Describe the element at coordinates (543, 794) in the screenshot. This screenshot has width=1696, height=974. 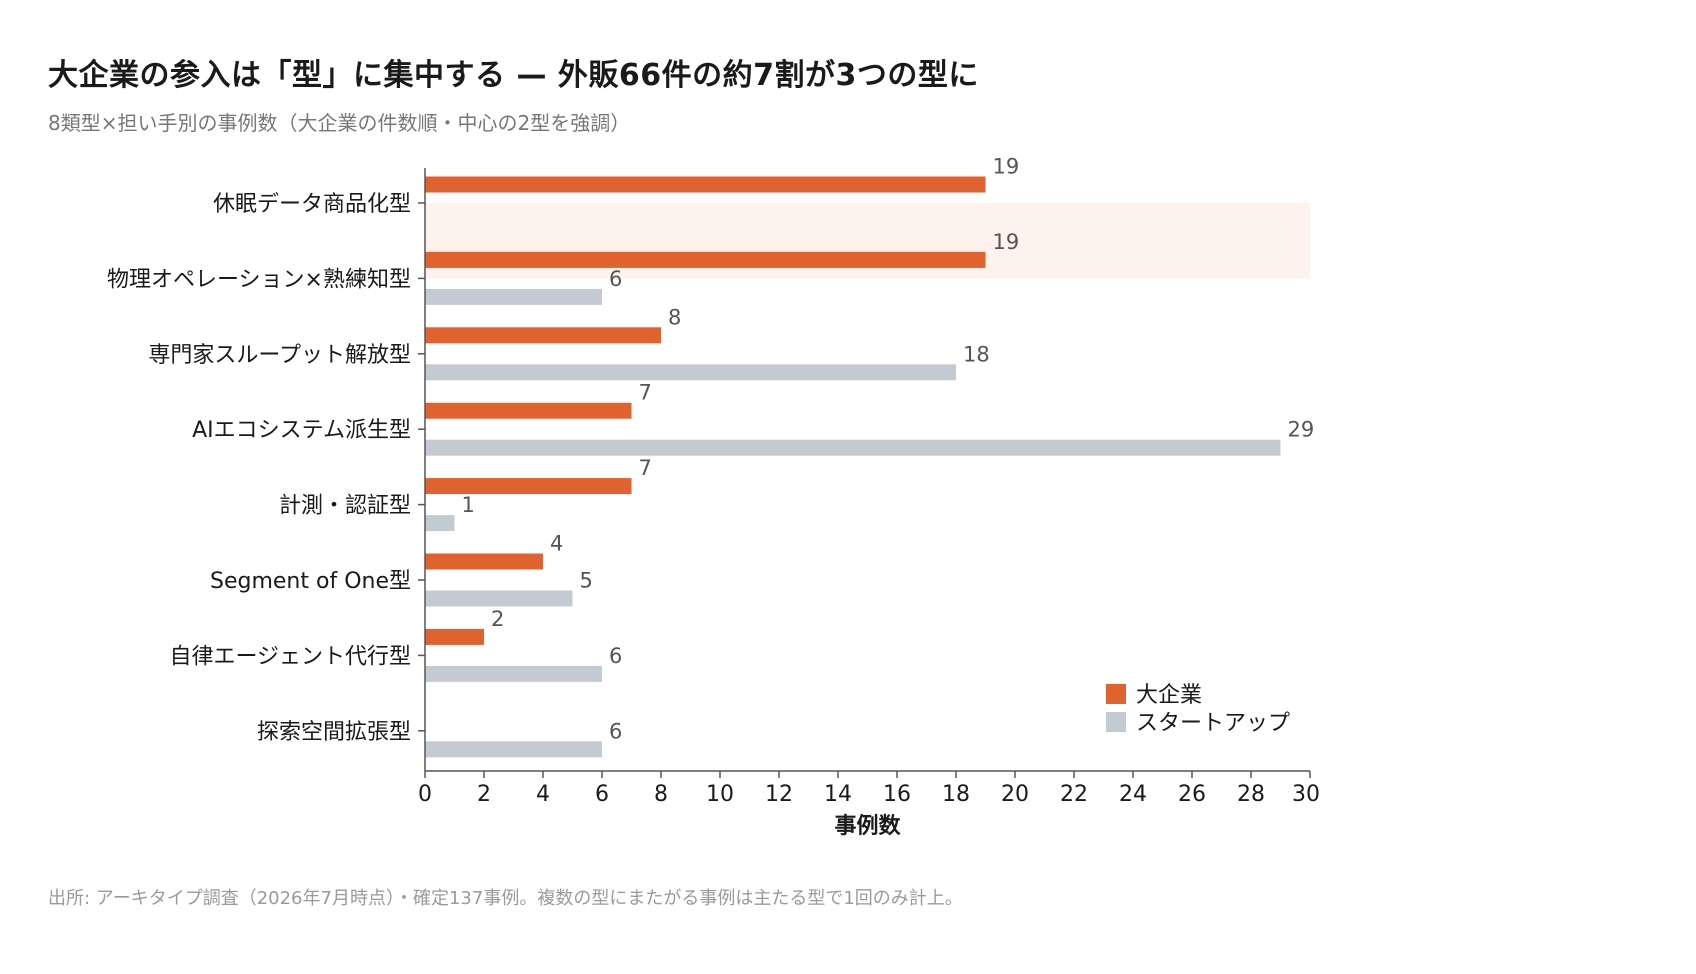
I see `x-tick-label: 4` at that location.